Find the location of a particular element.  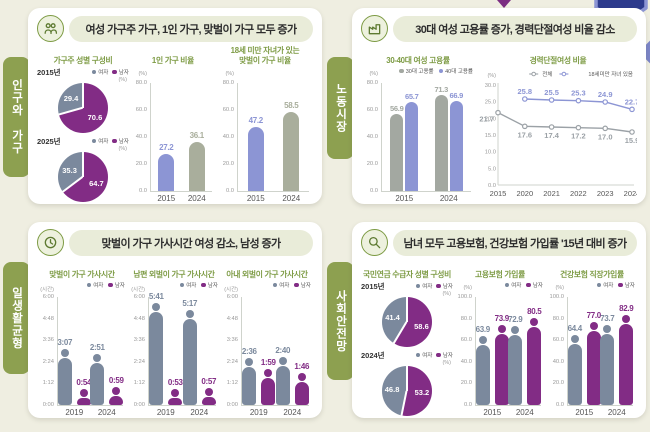

svg-text: 18세미만 자녀 있음 is located at coordinates (610, 74).